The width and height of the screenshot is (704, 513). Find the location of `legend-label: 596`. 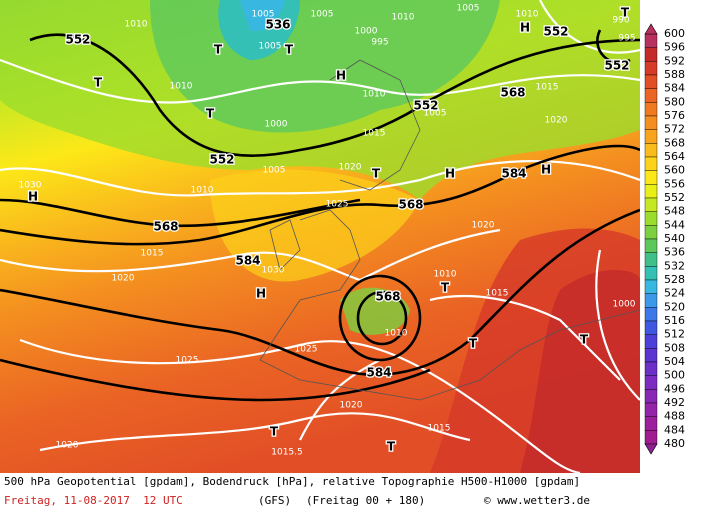

legend-label: 596 is located at coordinates (674, 47).